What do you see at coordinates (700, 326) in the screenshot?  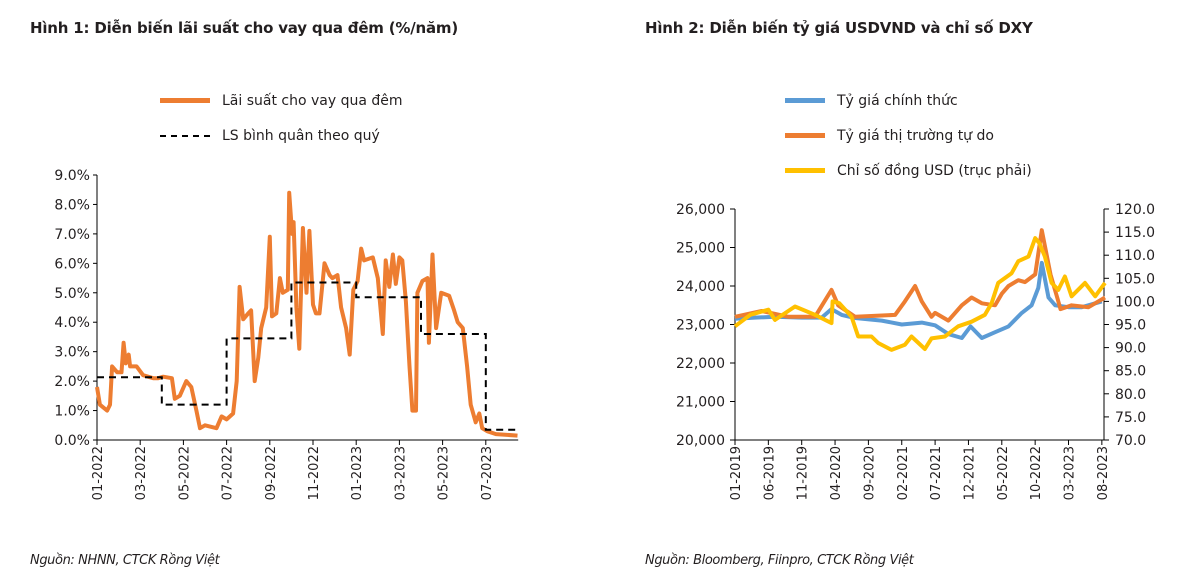 I see `y-tick-label-left: 23,000` at bounding box center [700, 326].